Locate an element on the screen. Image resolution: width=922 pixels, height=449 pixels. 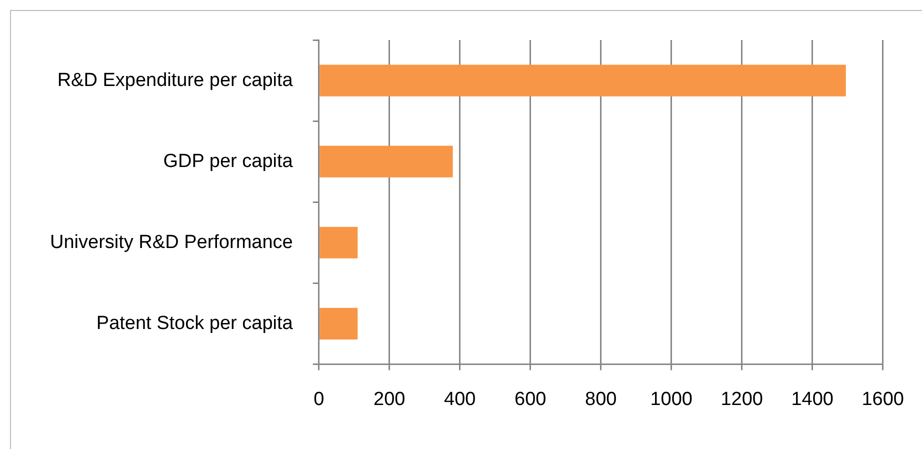
x-tick-label: 1600 is located at coordinates (883, 399).